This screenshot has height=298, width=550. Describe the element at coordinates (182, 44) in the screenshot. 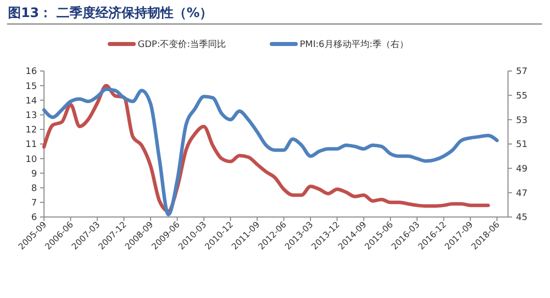

I see `legend-label: GDP:不变价:当季同比` at that location.